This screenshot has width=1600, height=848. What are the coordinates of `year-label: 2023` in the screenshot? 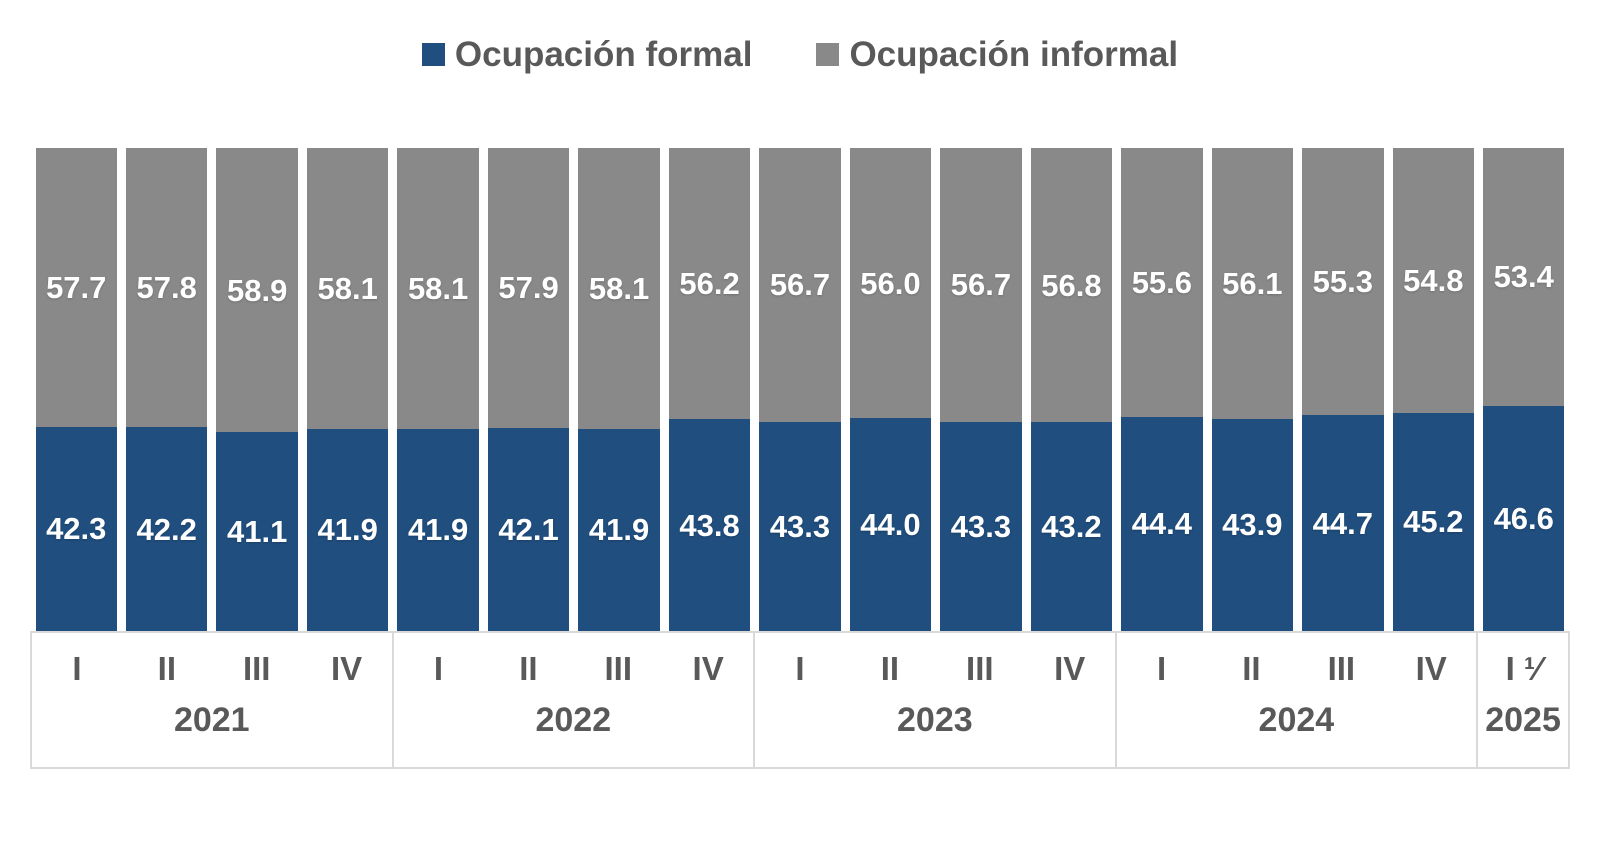 It's located at (935, 720).